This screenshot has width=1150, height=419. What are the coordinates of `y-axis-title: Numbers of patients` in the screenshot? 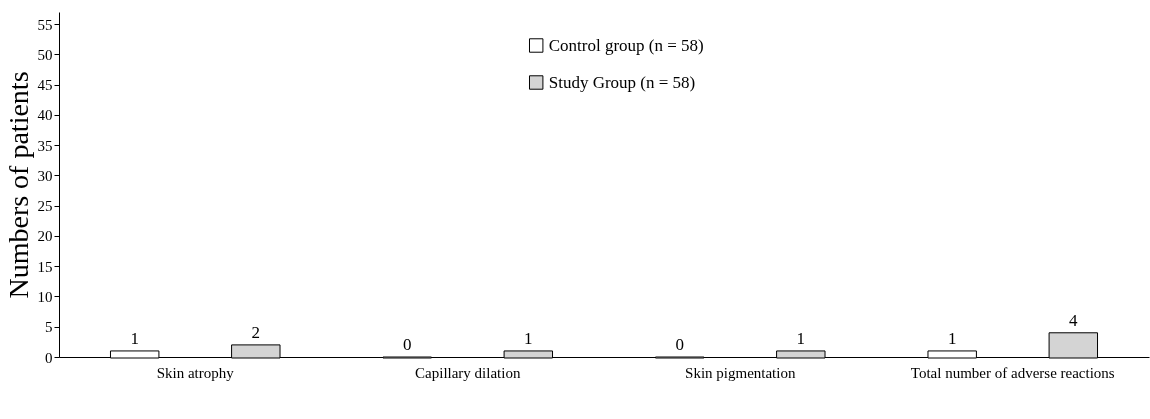 It's located at (18, 185).